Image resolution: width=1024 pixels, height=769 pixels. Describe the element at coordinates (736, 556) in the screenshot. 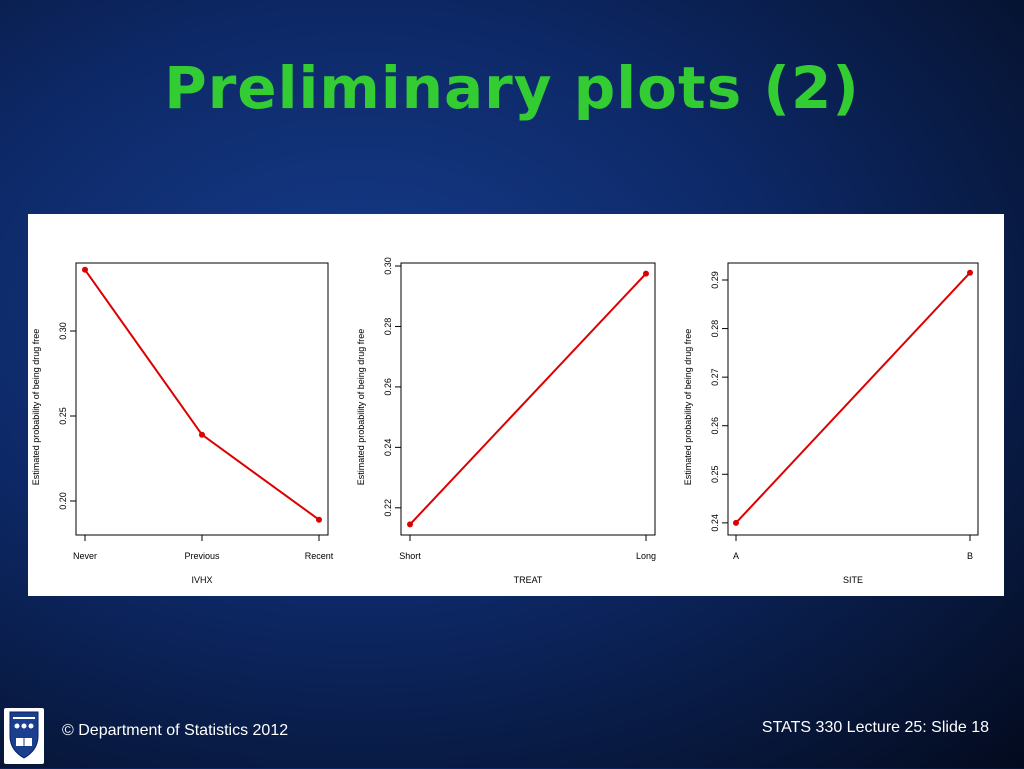

I see `x-tick-label: A` at that location.